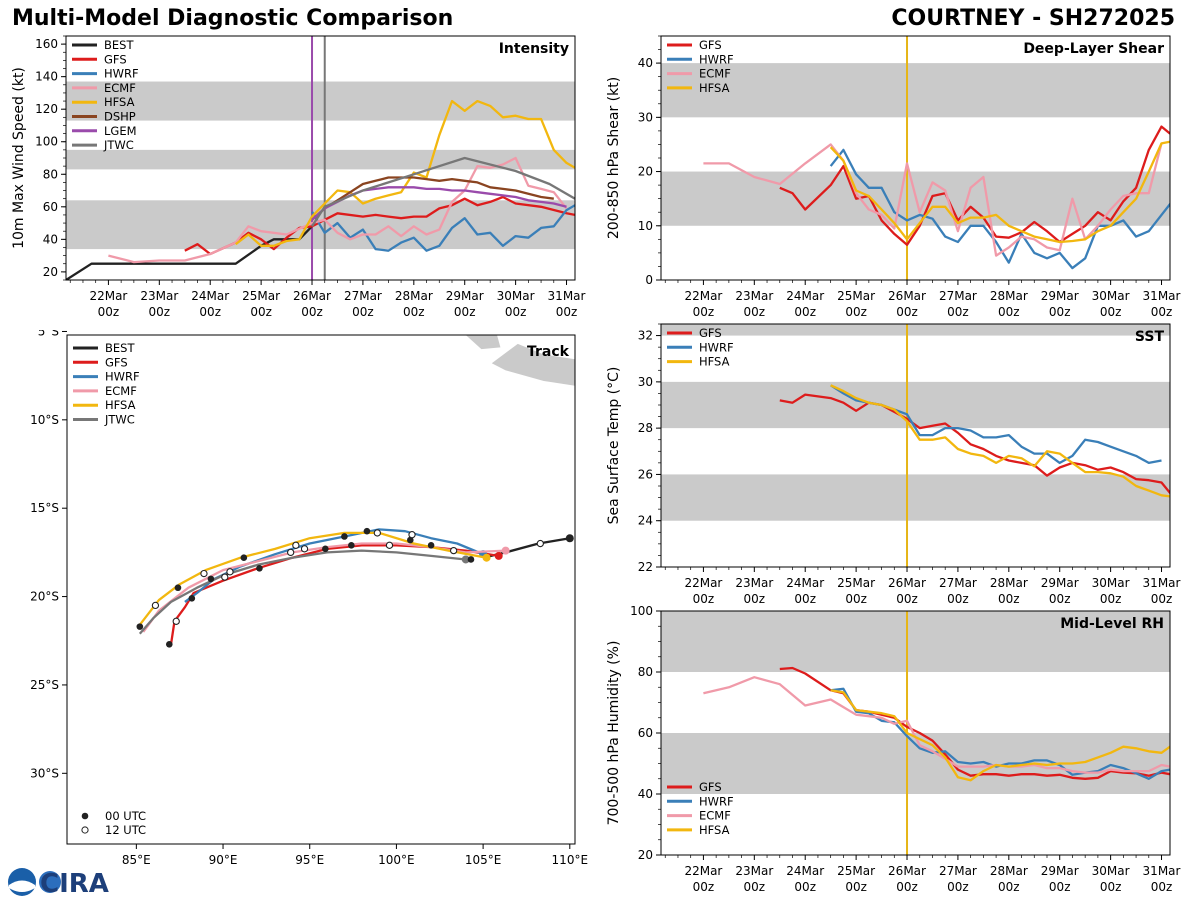  Describe the element at coordinates (309, 860) in the screenshot. I see `track-xtick-label: 95°E` at that location.